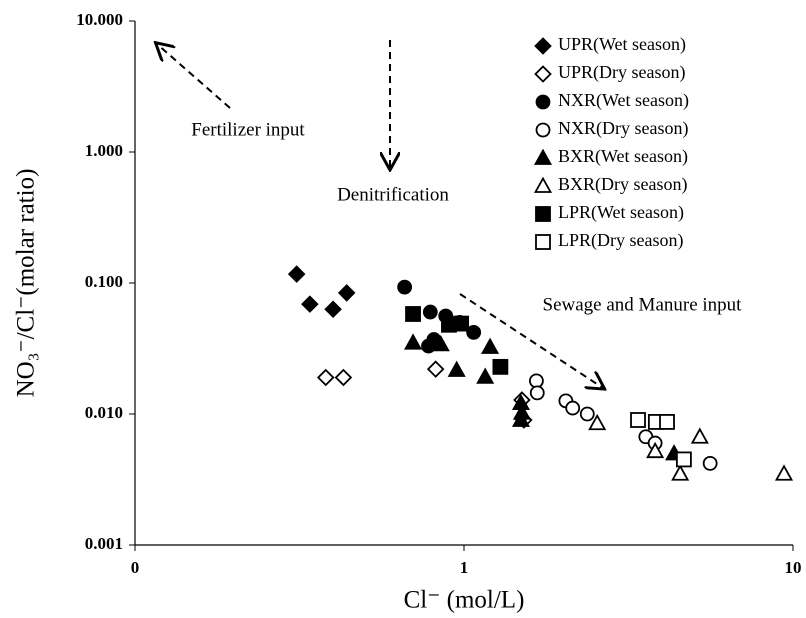 The height and width of the screenshot is (618, 806). What do you see at coordinates (104, 543) in the screenshot?
I see `y-tick-label: 0.001` at bounding box center [104, 543].